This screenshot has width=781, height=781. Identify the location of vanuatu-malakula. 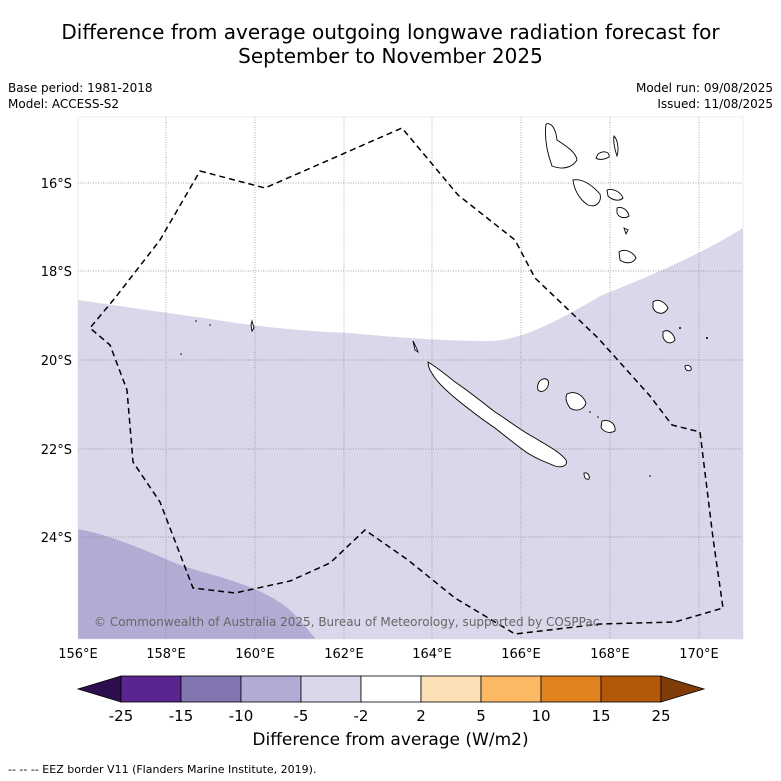
(586, 193).